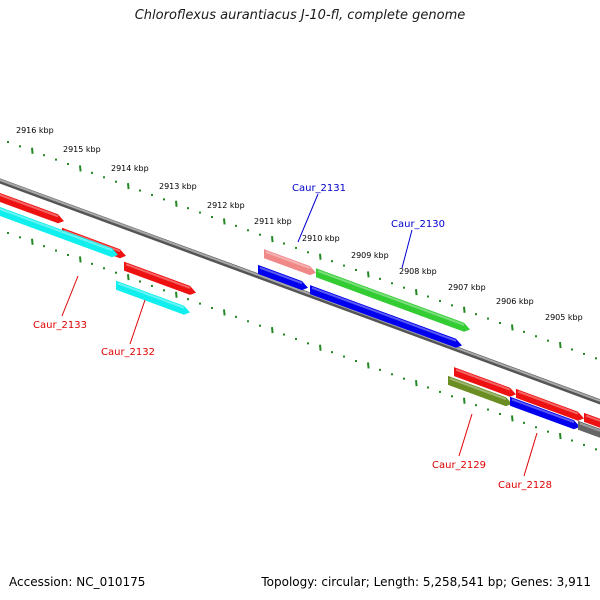 This screenshot has width=600, height=600. Describe the element at coordinates (483, 379) in the screenshot. I see `gene-arrow-red-4-sheen` at that location.